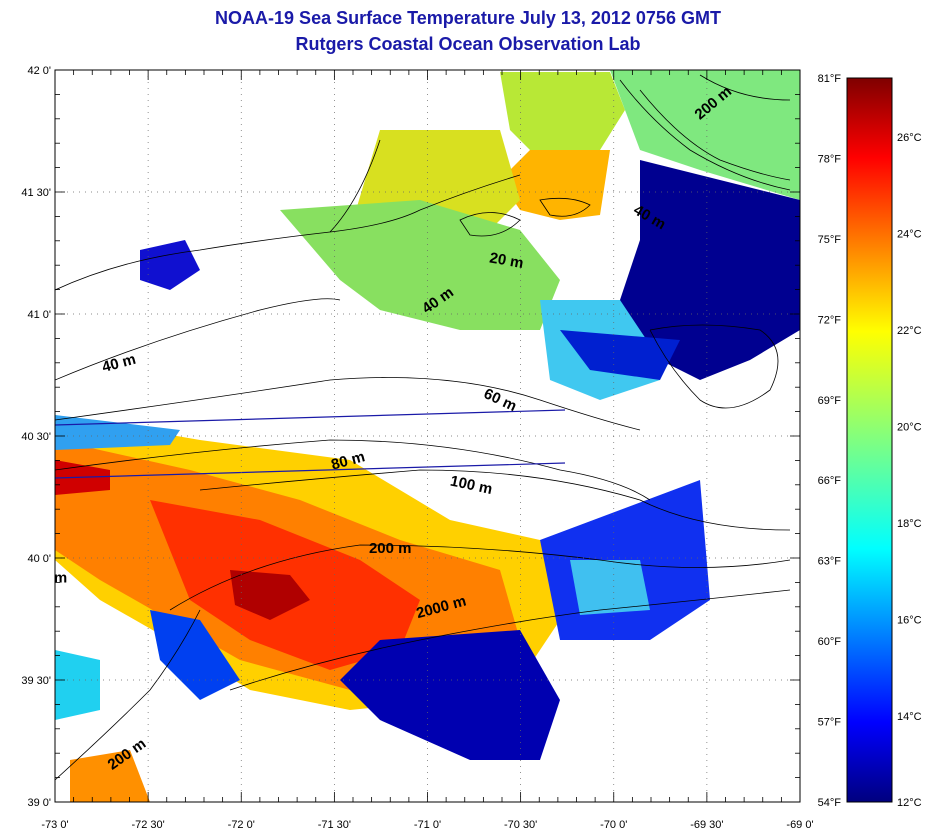  Describe the element at coordinates (54, 825) in the screenshot. I see `lon-tick-label: -73 0'` at that location.